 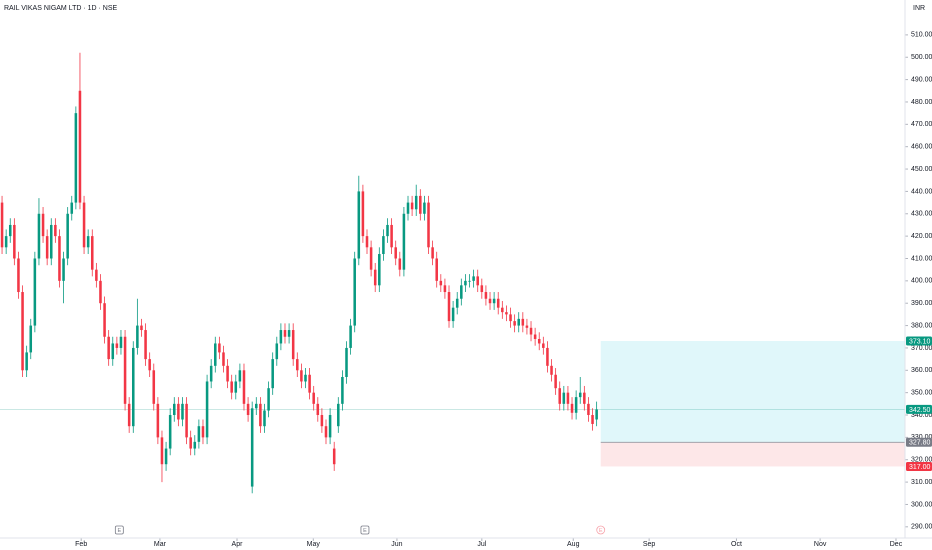 What do you see at coordinates (919, 8) in the screenshot?
I see `currency-label: INR` at bounding box center [919, 8].